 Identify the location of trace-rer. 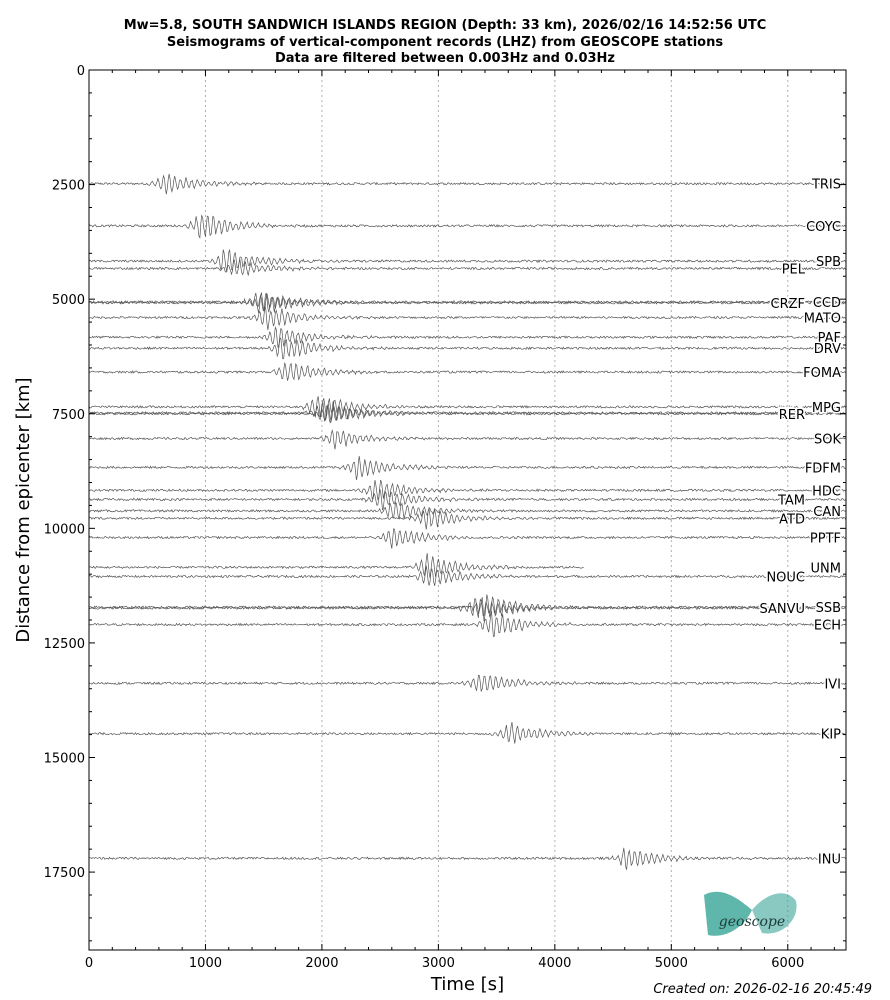
(467, 412).